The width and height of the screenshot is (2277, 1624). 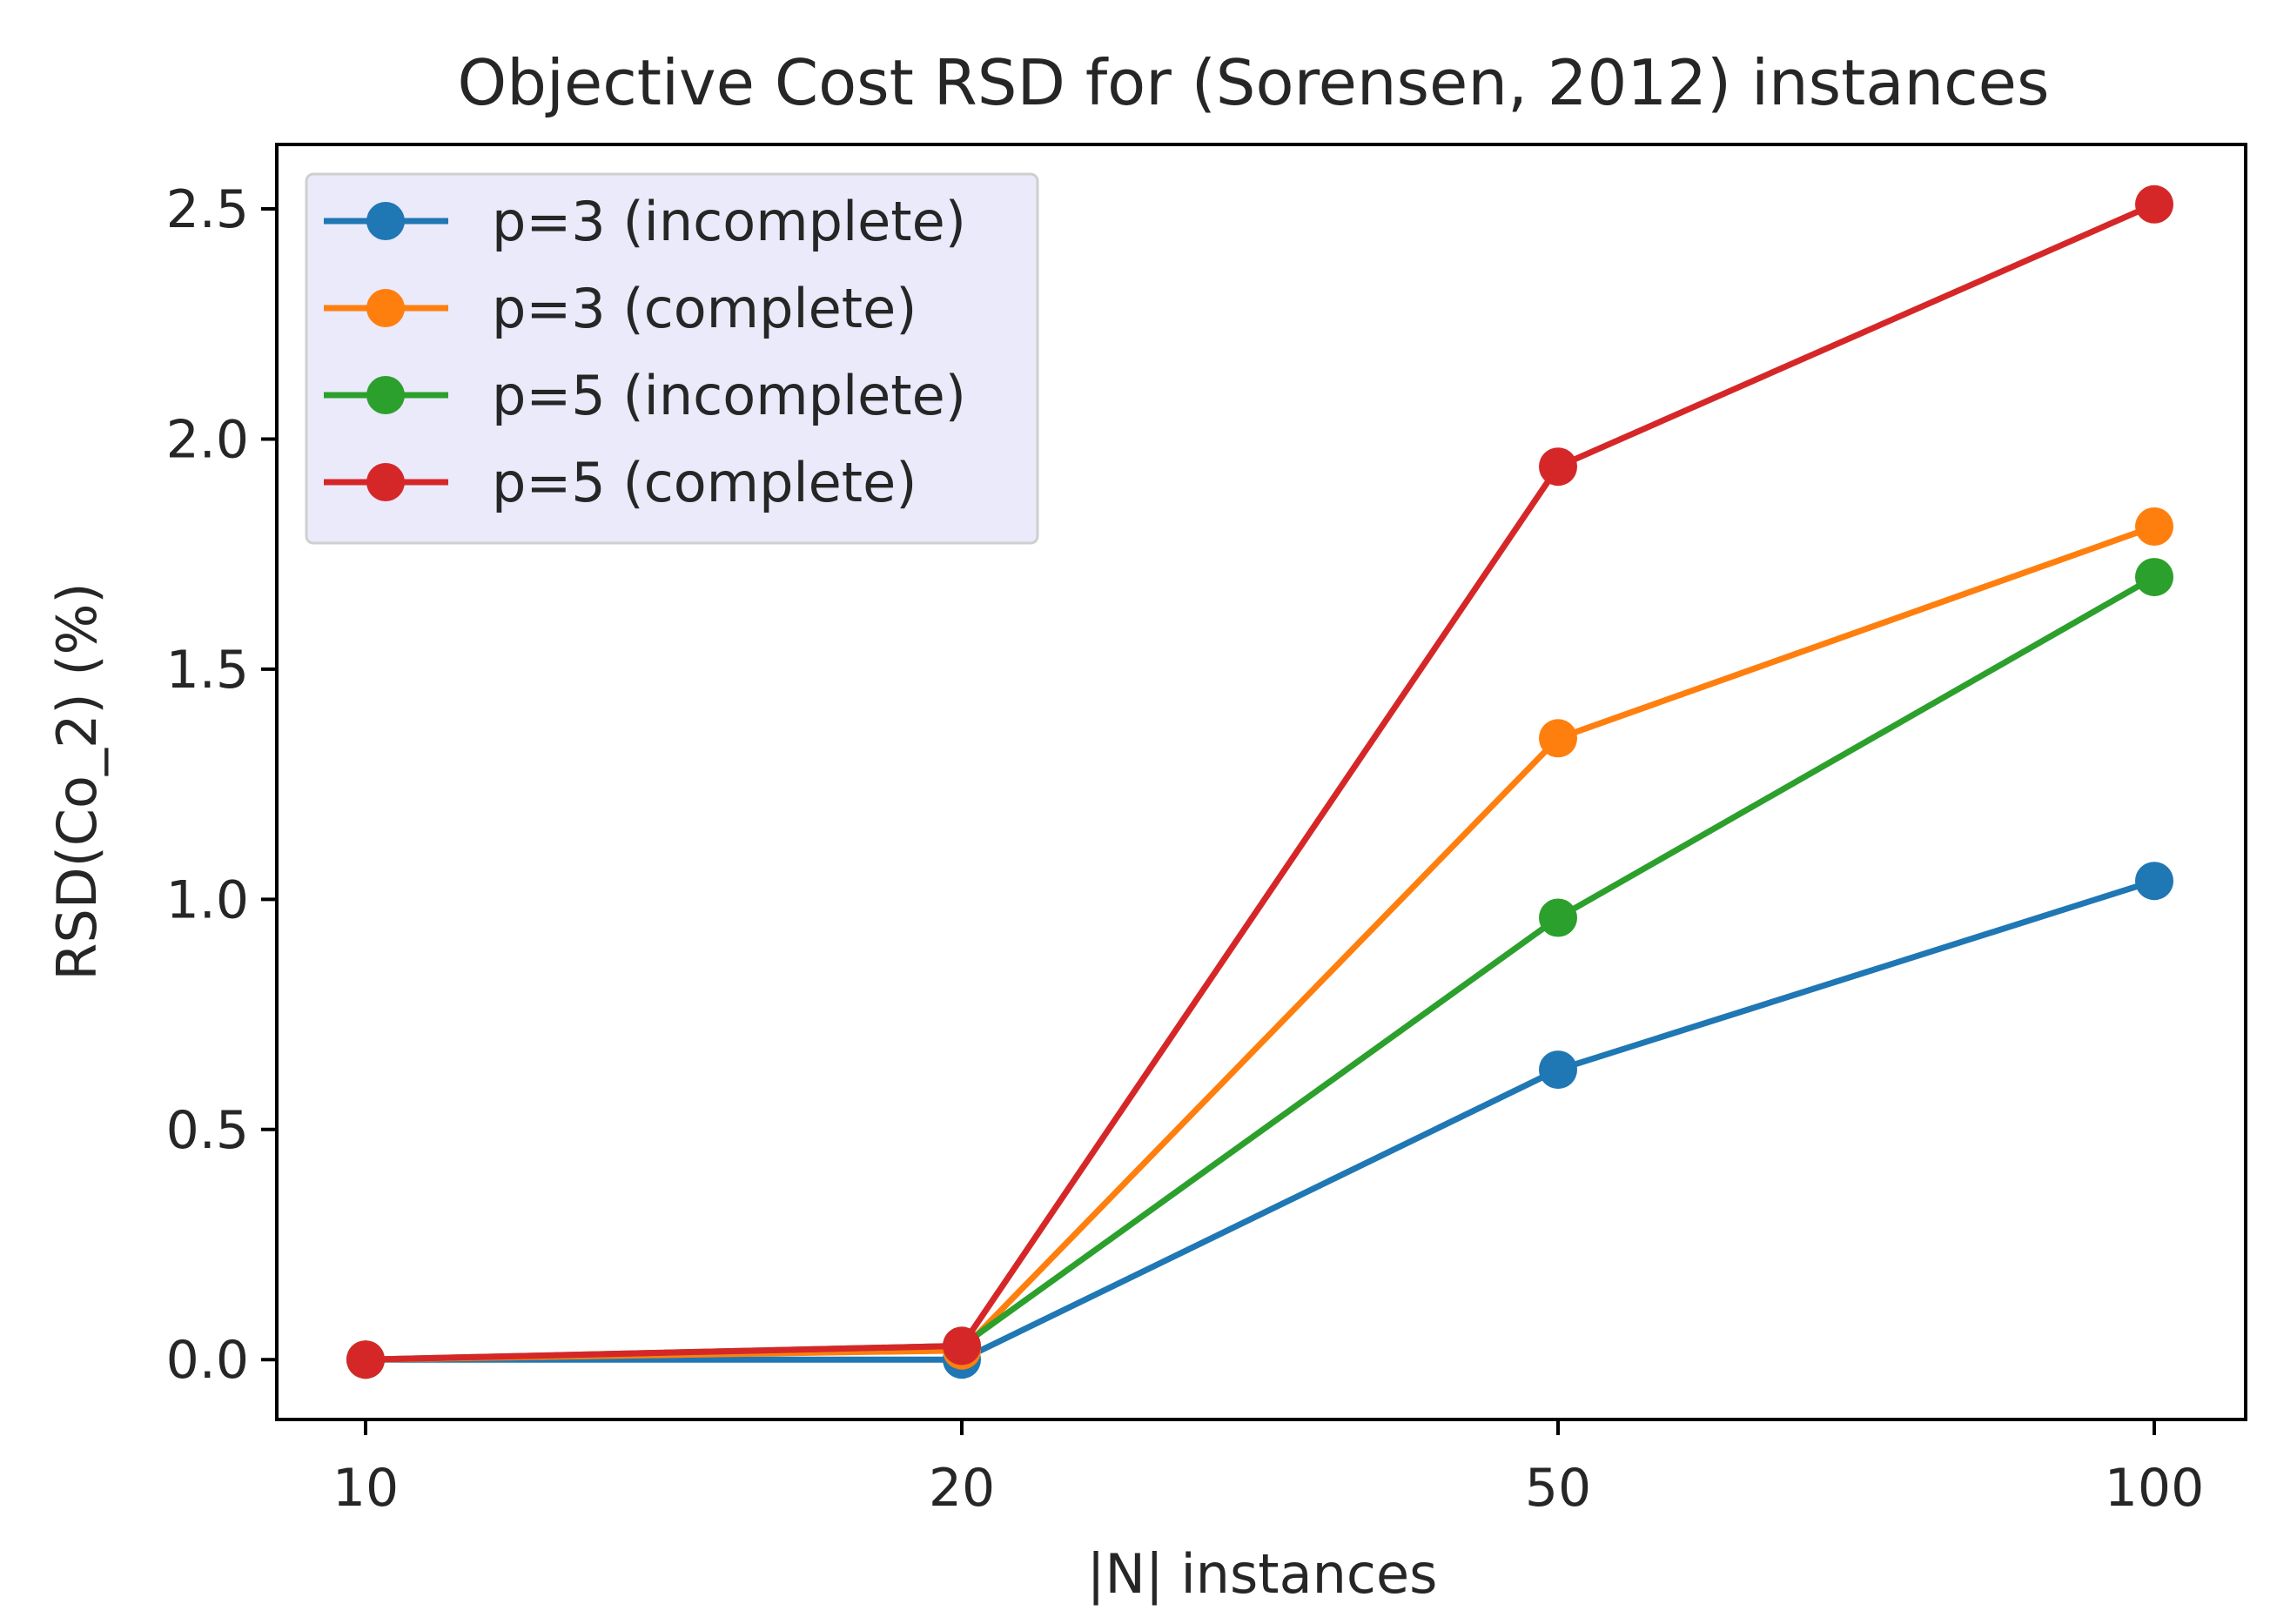 What do you see at coordinates (1262, 1574) in the screenshot?
I see `x-axis-label: |N| instances` at bounding box center [1262, 1574].